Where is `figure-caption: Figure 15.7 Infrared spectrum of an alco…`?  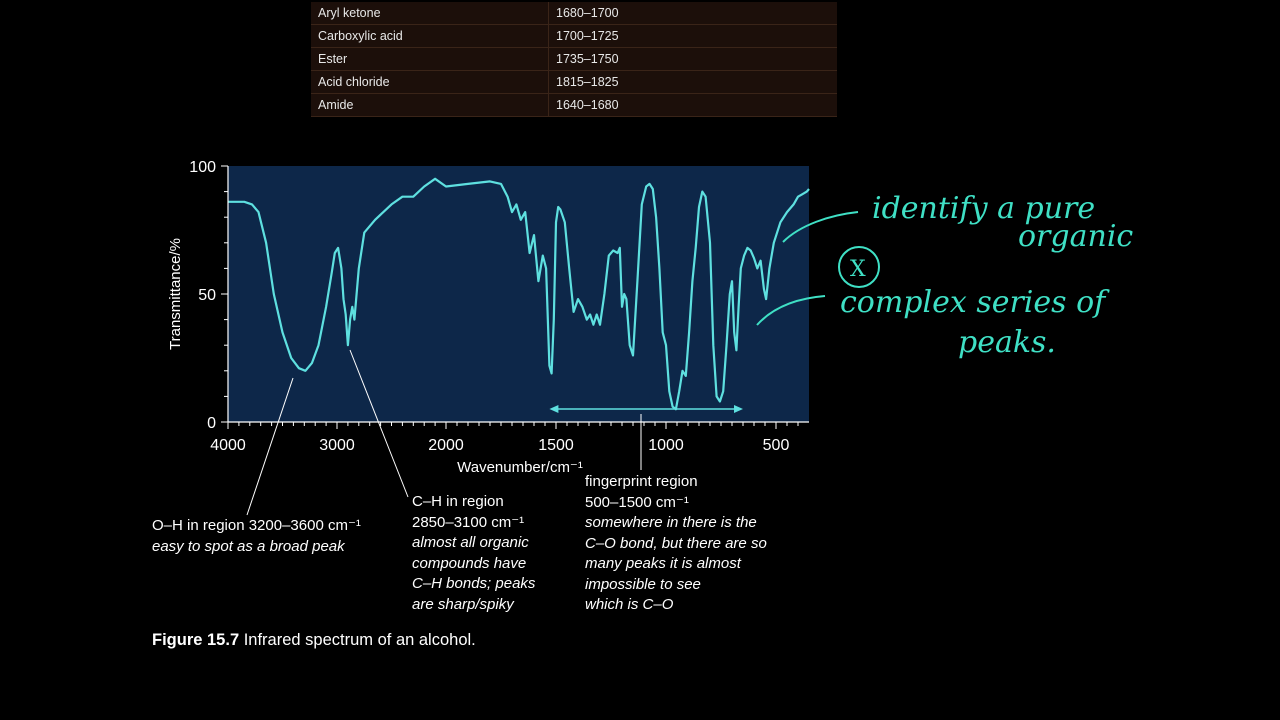 figure-caption: Figure 15.7 Infrared spectrum of an alco… is located at coordinates (314, 640).